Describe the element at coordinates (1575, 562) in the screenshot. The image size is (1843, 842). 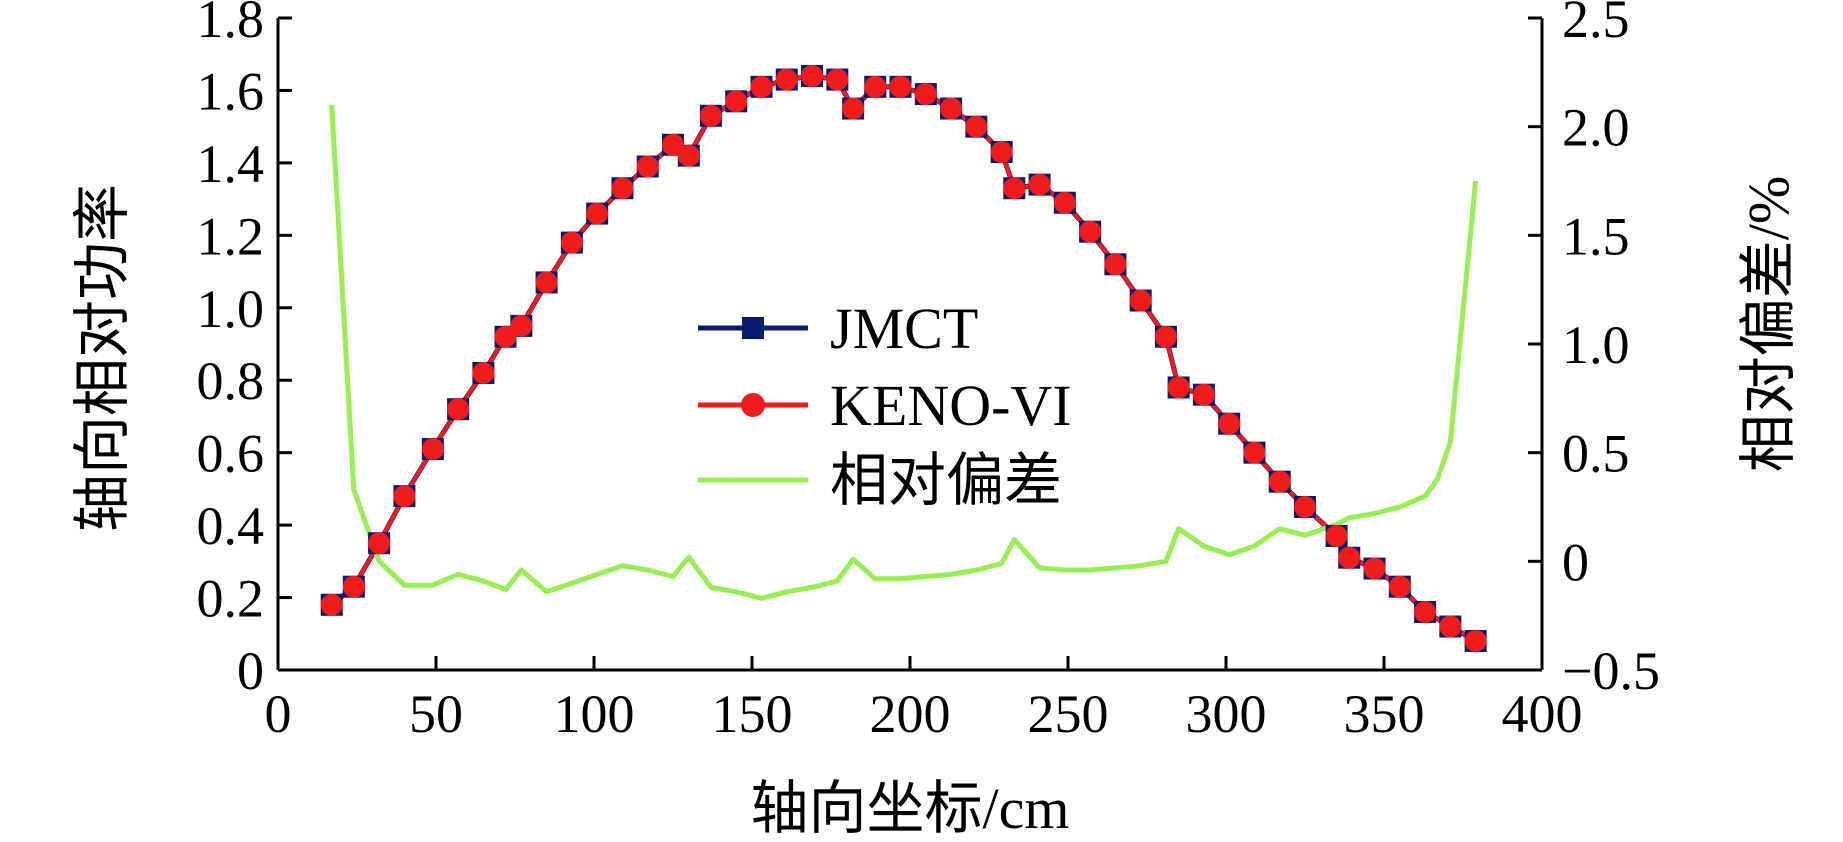
I see `y2-tick-label: 0` at that location.